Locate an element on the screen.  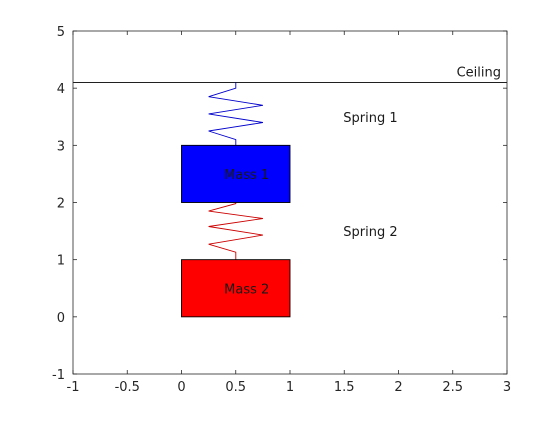
y-tick-label: 0 is located at coordinates (61, 318).